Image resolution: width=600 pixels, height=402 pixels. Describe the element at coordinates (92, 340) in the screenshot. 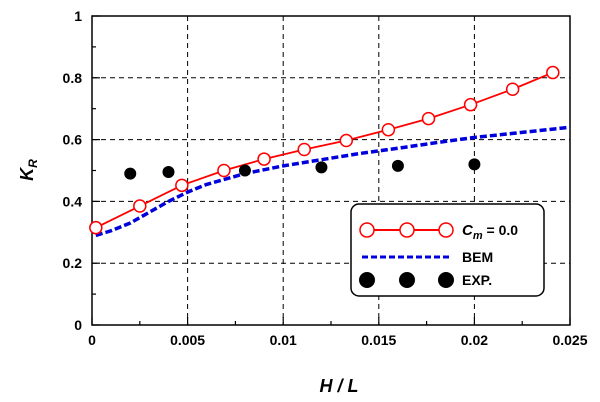

I see `x-tick-label: 0` at that location.